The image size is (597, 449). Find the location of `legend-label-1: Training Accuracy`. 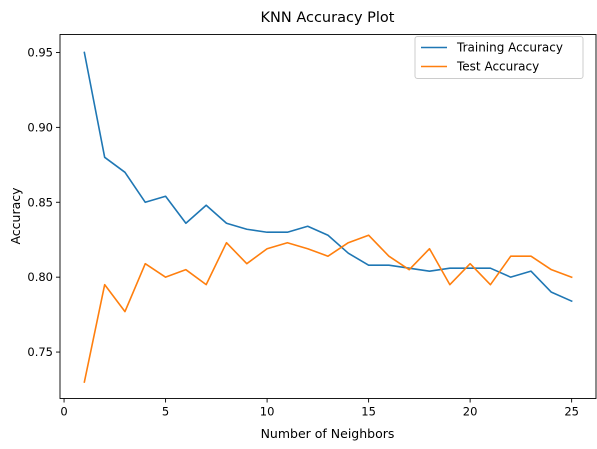

legend-label-1: Training Accuracy is located at coordinates (509, 48).